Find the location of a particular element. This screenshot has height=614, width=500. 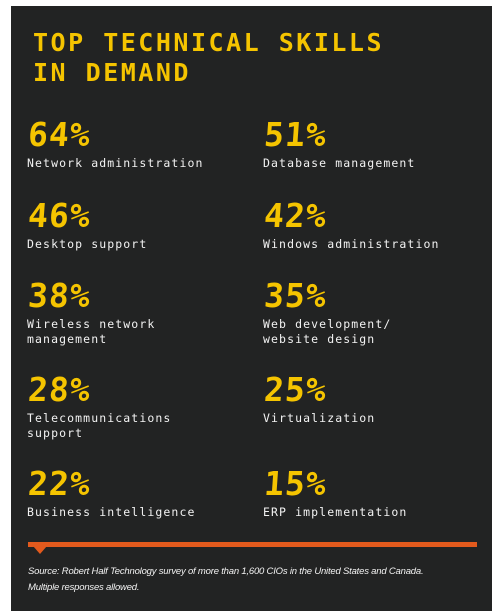

skill-erp-implementation: 15% ERP implementation is located at coordinates (372, 492).